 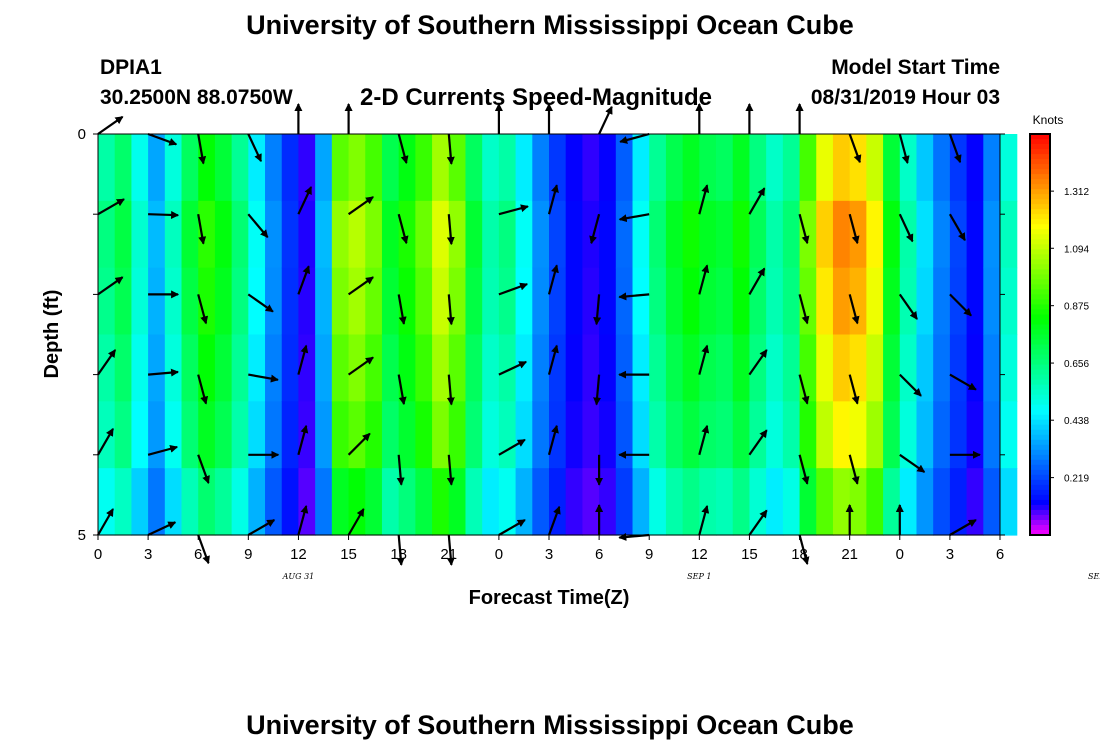 I want to click on y-tick-label: 0, so click(x=82, y=134).